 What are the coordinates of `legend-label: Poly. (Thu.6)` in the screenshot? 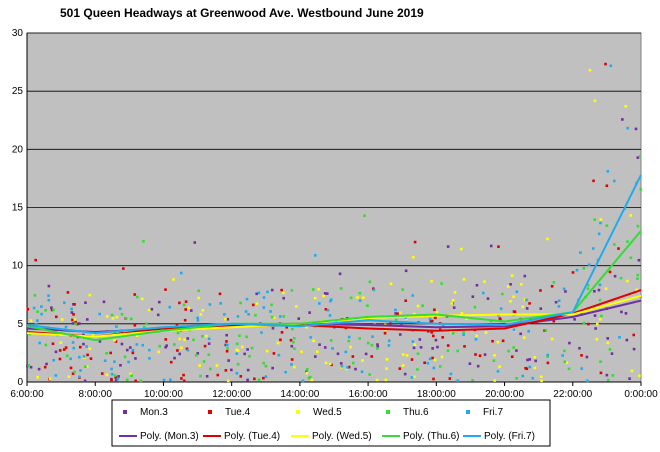 It's located at (431, 436).